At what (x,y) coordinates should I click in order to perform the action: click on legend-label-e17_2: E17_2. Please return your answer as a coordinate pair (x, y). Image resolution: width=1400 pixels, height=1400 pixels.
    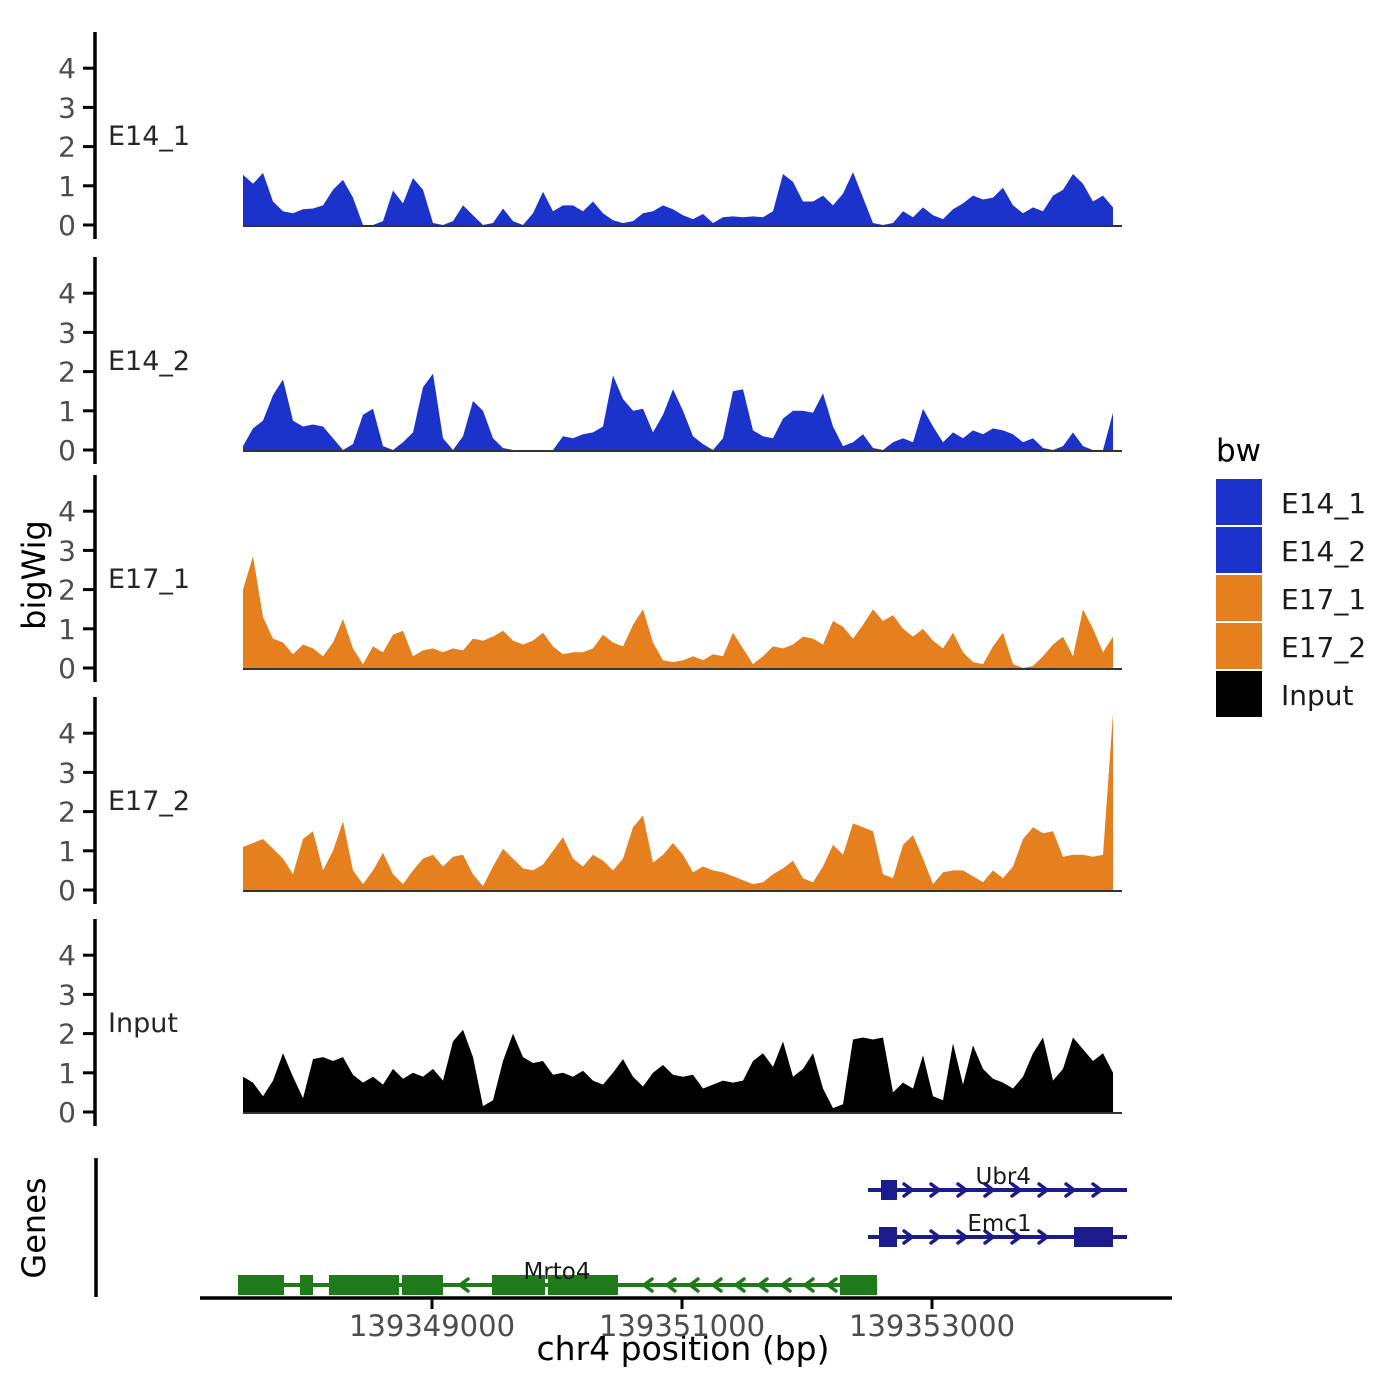
    Looking at the image, I should click on (1323, 647).